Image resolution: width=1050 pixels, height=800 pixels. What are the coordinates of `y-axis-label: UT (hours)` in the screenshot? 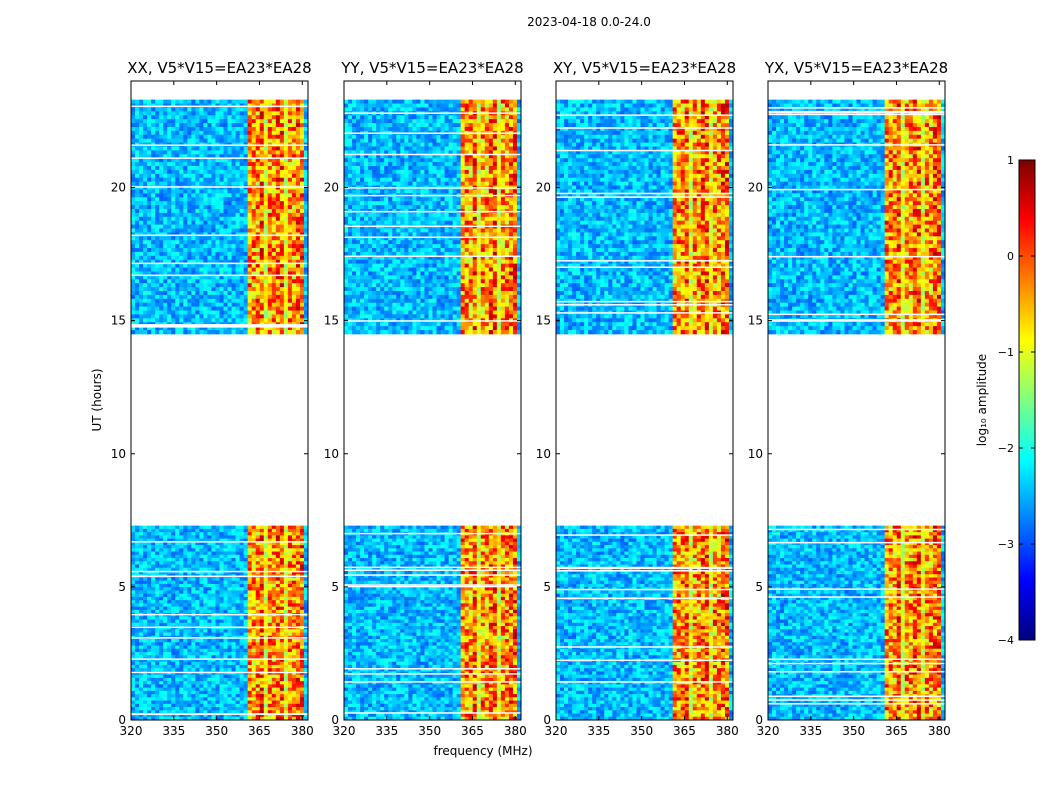 It's located at (97, 399).